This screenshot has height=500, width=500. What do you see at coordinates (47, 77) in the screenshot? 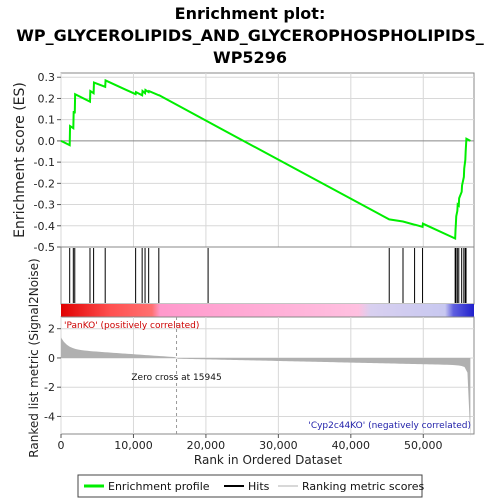
I see `es-ytick-label-0: 0.3` at bounding box center [47, 77].